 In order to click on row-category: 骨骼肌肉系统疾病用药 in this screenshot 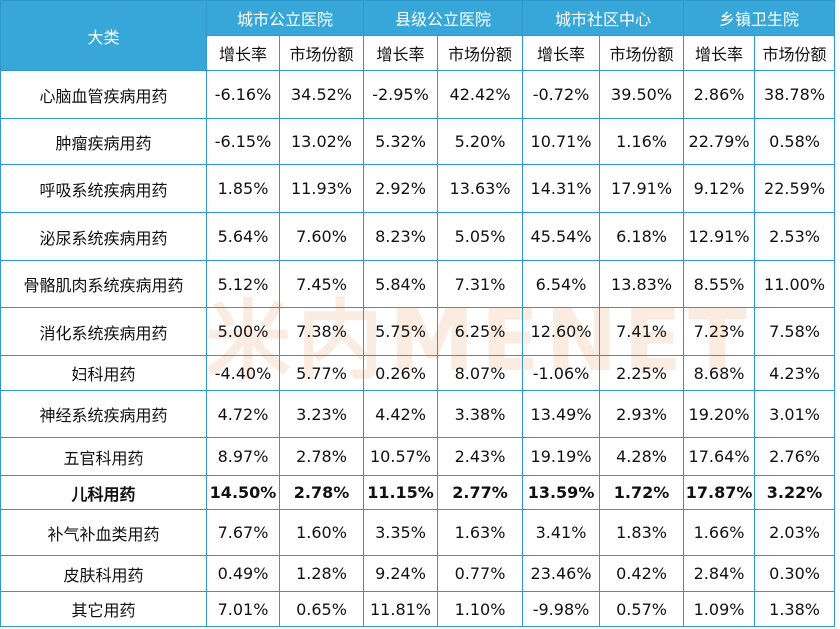, I will do `click(103, 284)`.